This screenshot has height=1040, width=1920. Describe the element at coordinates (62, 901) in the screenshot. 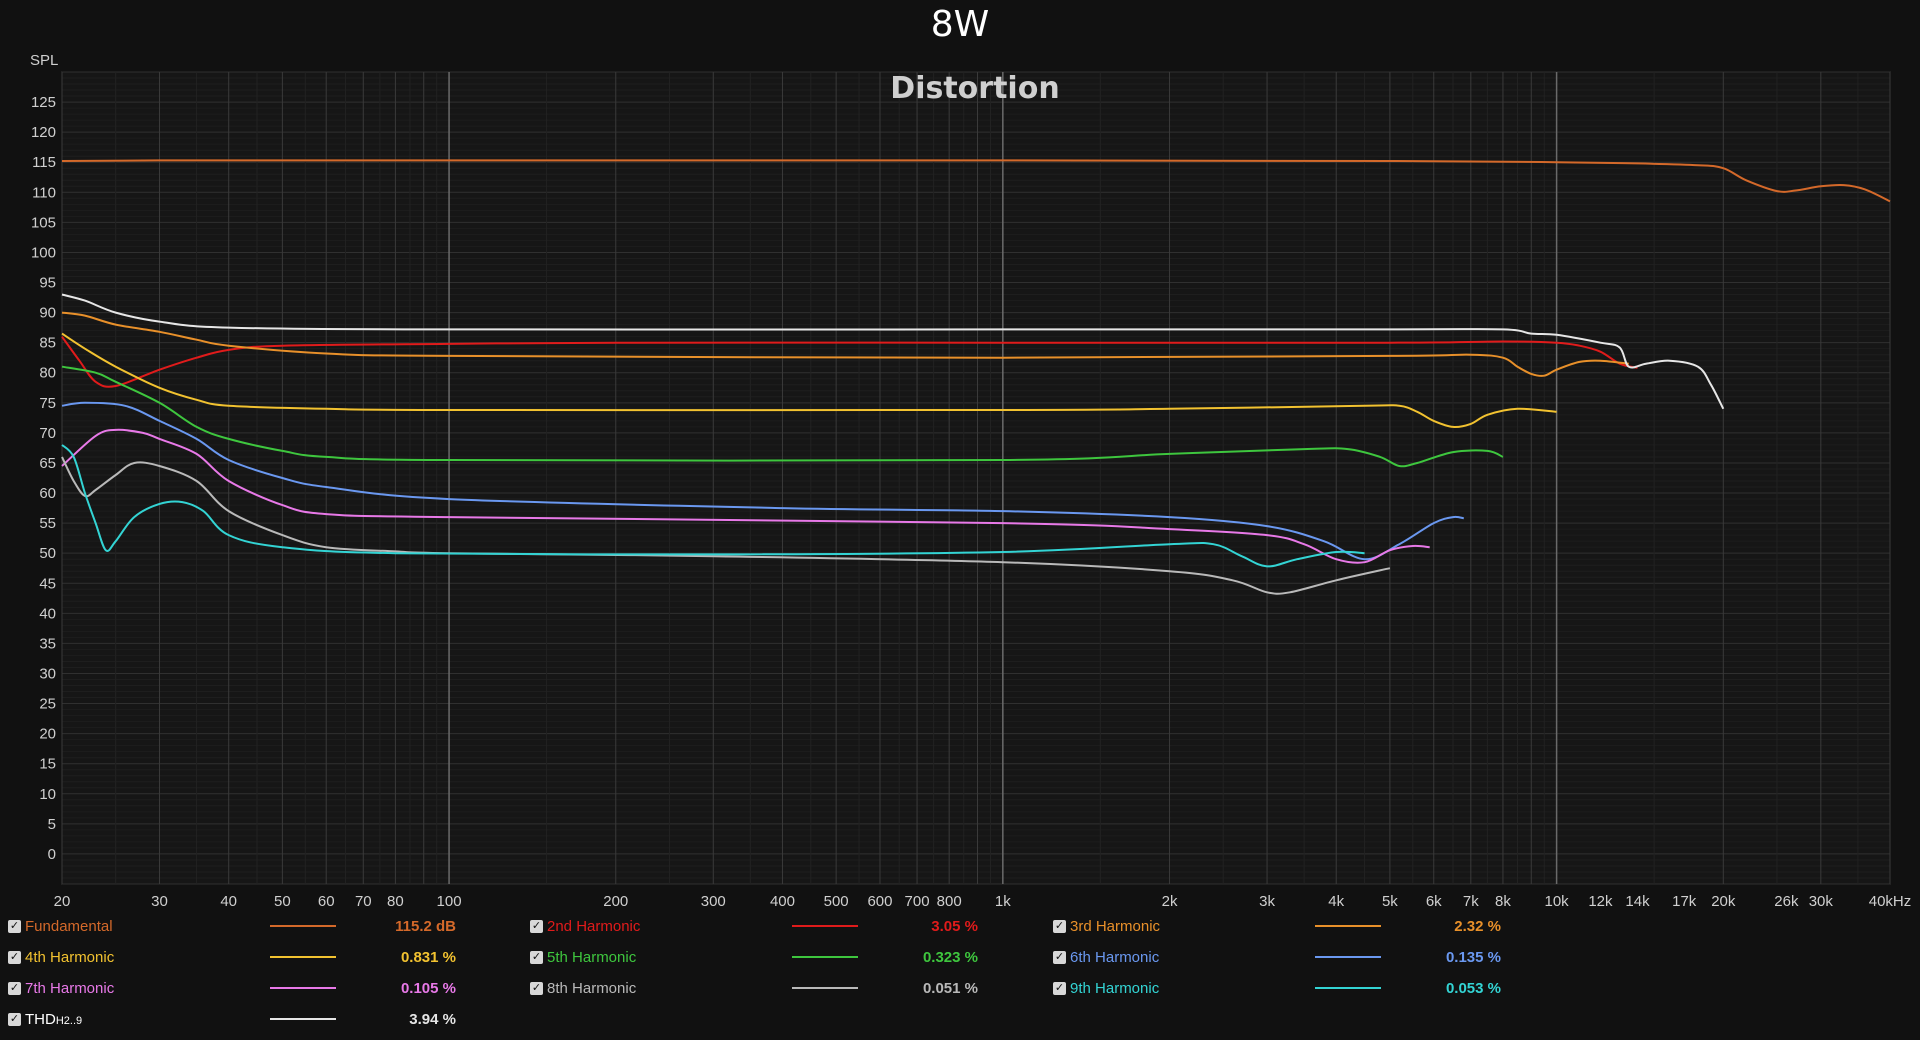

I see `x-tick-label: 20` at that location.